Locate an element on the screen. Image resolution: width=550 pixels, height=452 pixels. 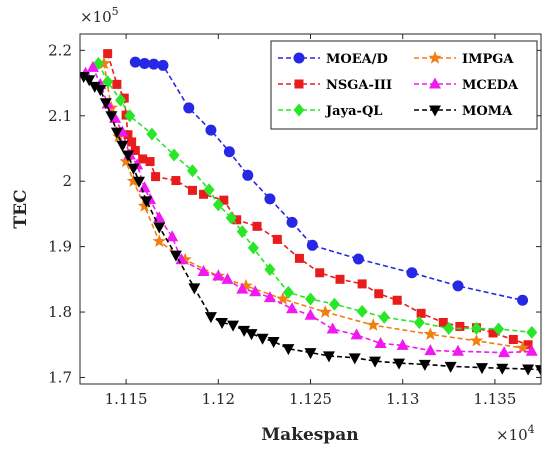
legend-label: NSGA-III is located at coordinates (359, 85).